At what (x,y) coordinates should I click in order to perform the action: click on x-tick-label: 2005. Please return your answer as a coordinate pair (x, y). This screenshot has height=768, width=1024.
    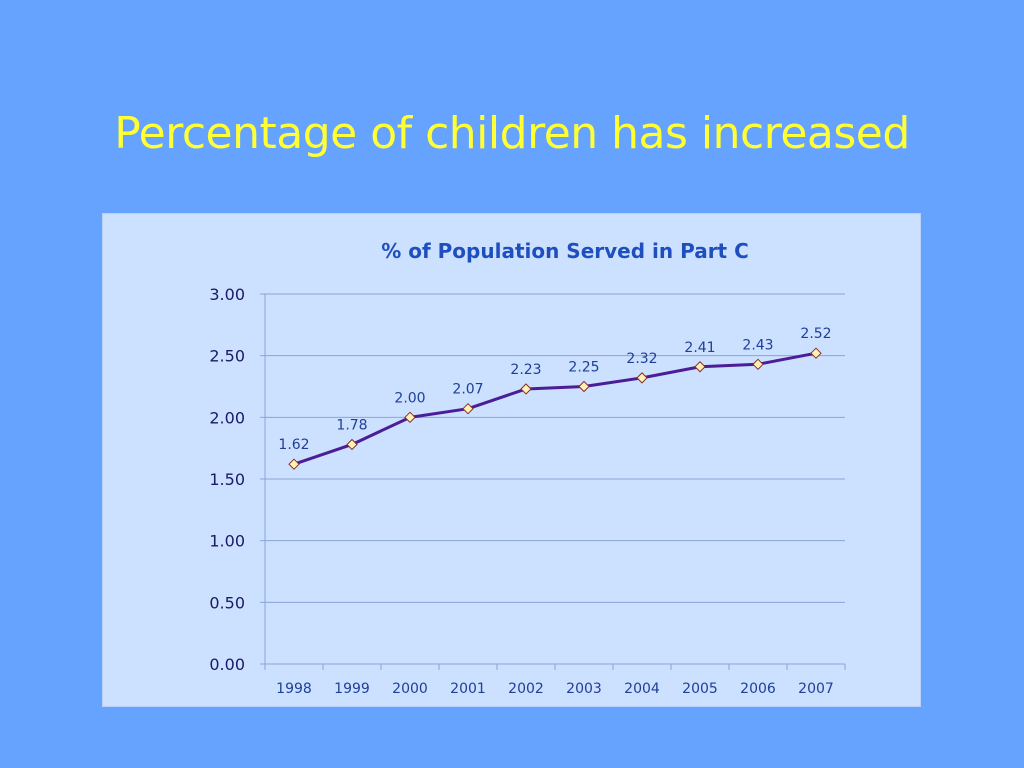
    Looking at the image, I should click on (700, 689).